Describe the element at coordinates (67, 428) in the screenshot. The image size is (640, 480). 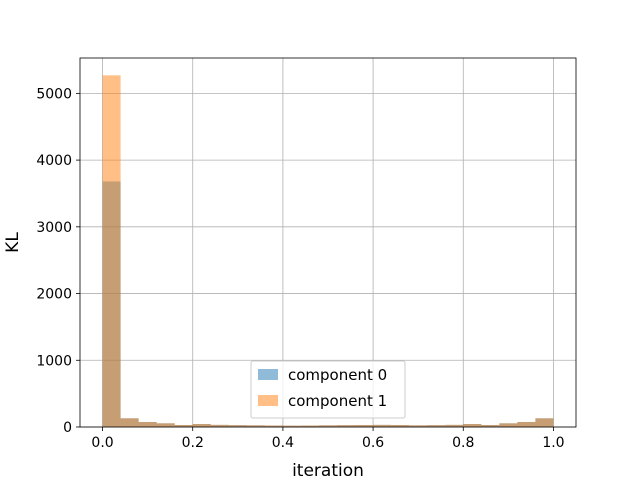
I see `y-tick-label: 0` at that location.